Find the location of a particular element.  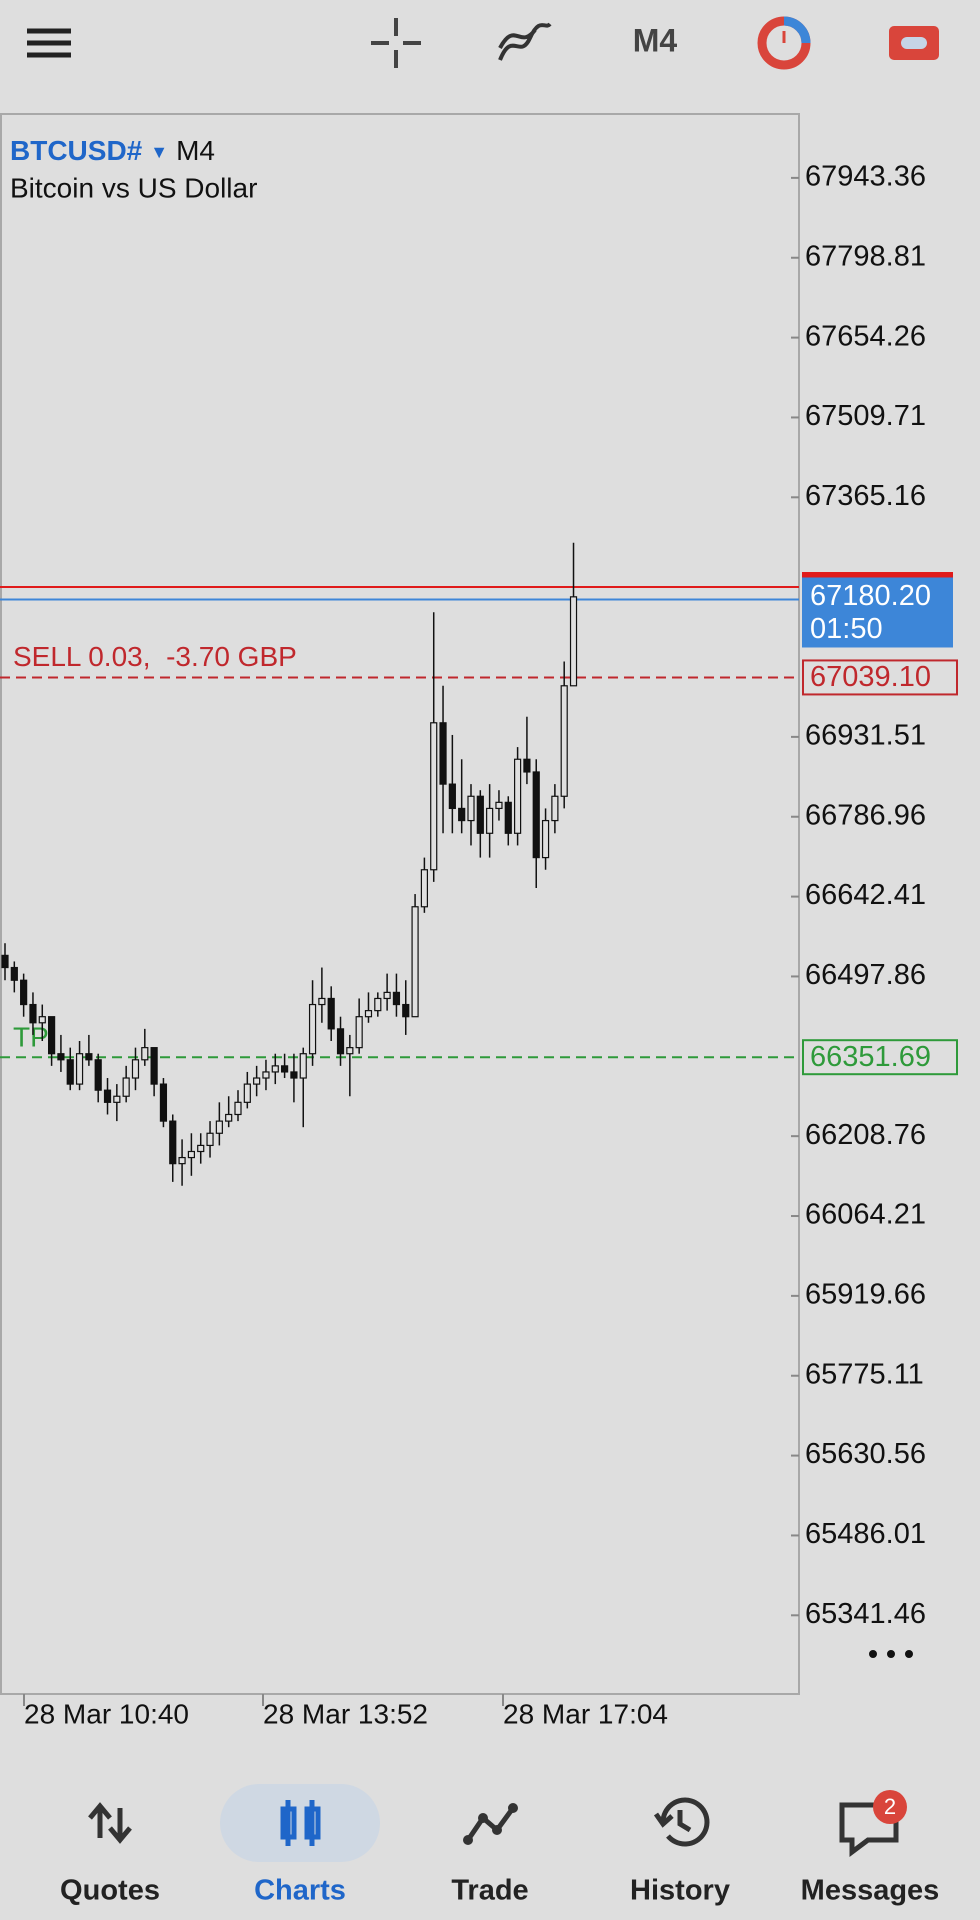

y-tick-label: 65919.66 is located at coordinates (865, 1295).